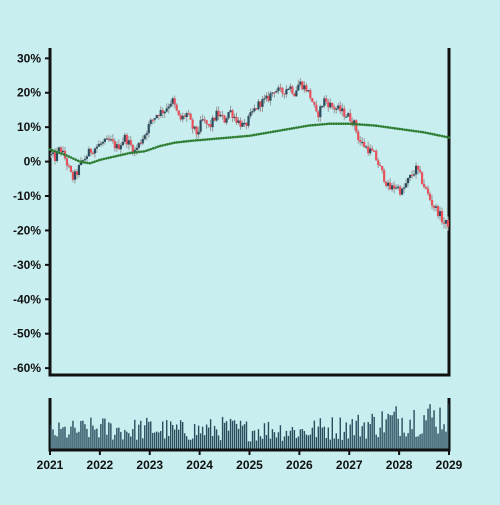  I want to click on x-tick-label: 2023, so click(149, 465).